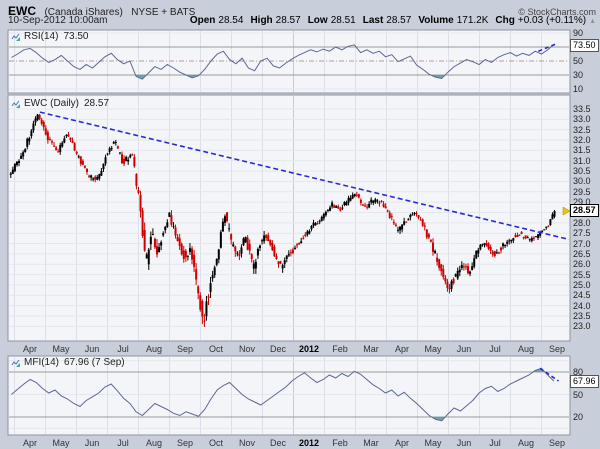 The width and height of the screenshot is (600, 449). What do you see at coordinates (582, 233) in the screenshot?
I see `y-axis-label: 27.5` at bounding box center [582, 233].